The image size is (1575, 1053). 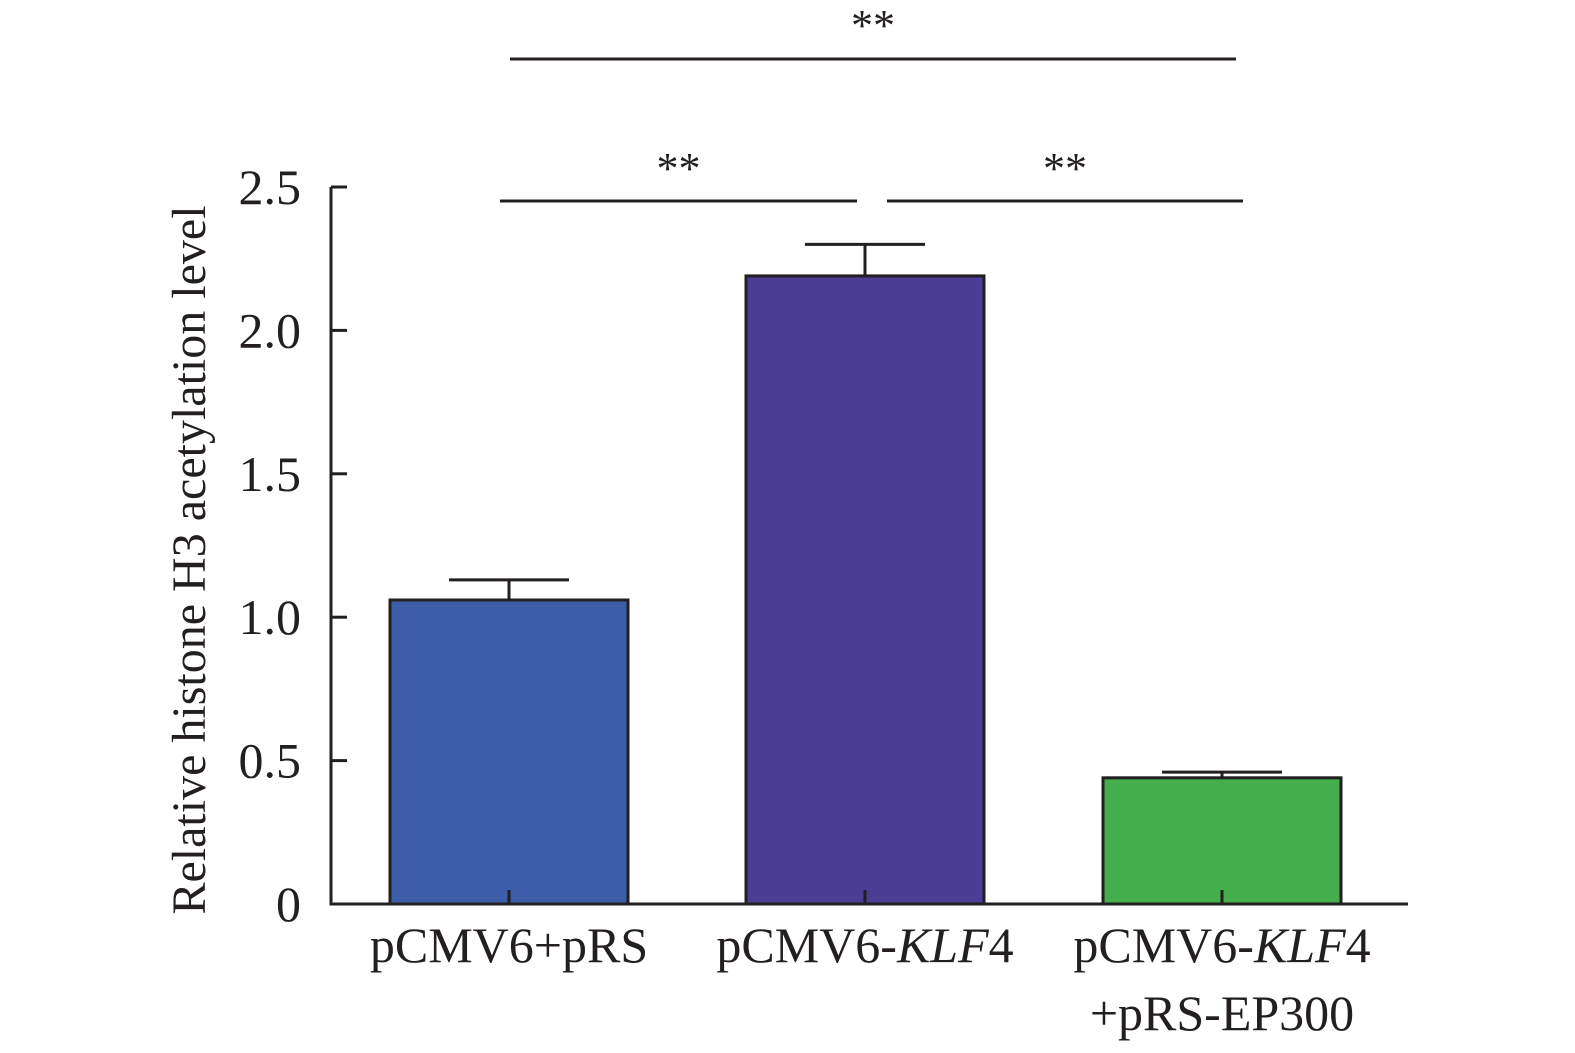 What do you see at coordinates (293, 545) in the screenshot?
I see `y-ticks: 0 0.5 1.0 1.5 2.0 2.5` at bounding box center [293, 545].